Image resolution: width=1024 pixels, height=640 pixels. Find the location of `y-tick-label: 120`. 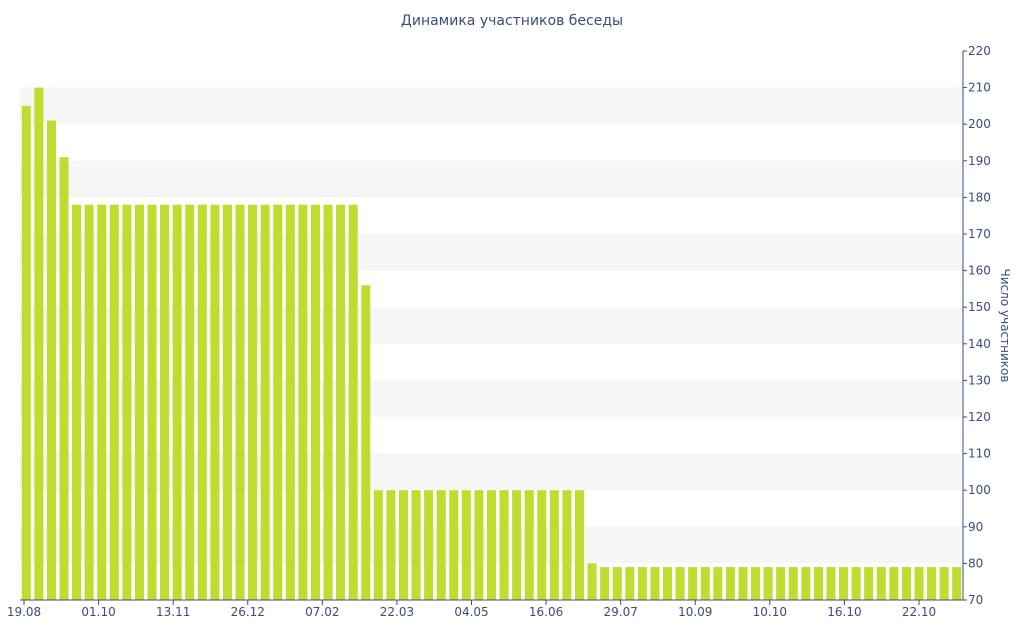

y-tick-label: 120 is located at coordinates (979, 417).